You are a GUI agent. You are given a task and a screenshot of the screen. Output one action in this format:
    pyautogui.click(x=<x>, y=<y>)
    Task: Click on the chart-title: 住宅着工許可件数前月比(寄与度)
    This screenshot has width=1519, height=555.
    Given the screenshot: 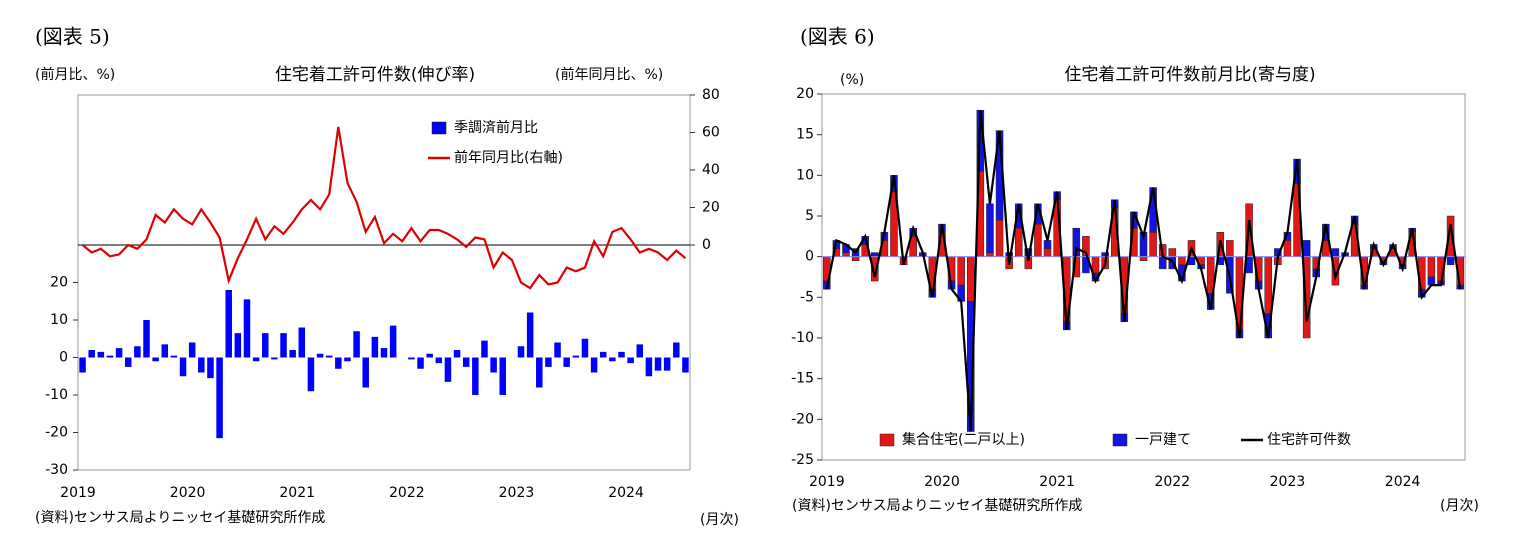 What is the action you would take?
    pyautogui.click(x=1189, y=75)
    